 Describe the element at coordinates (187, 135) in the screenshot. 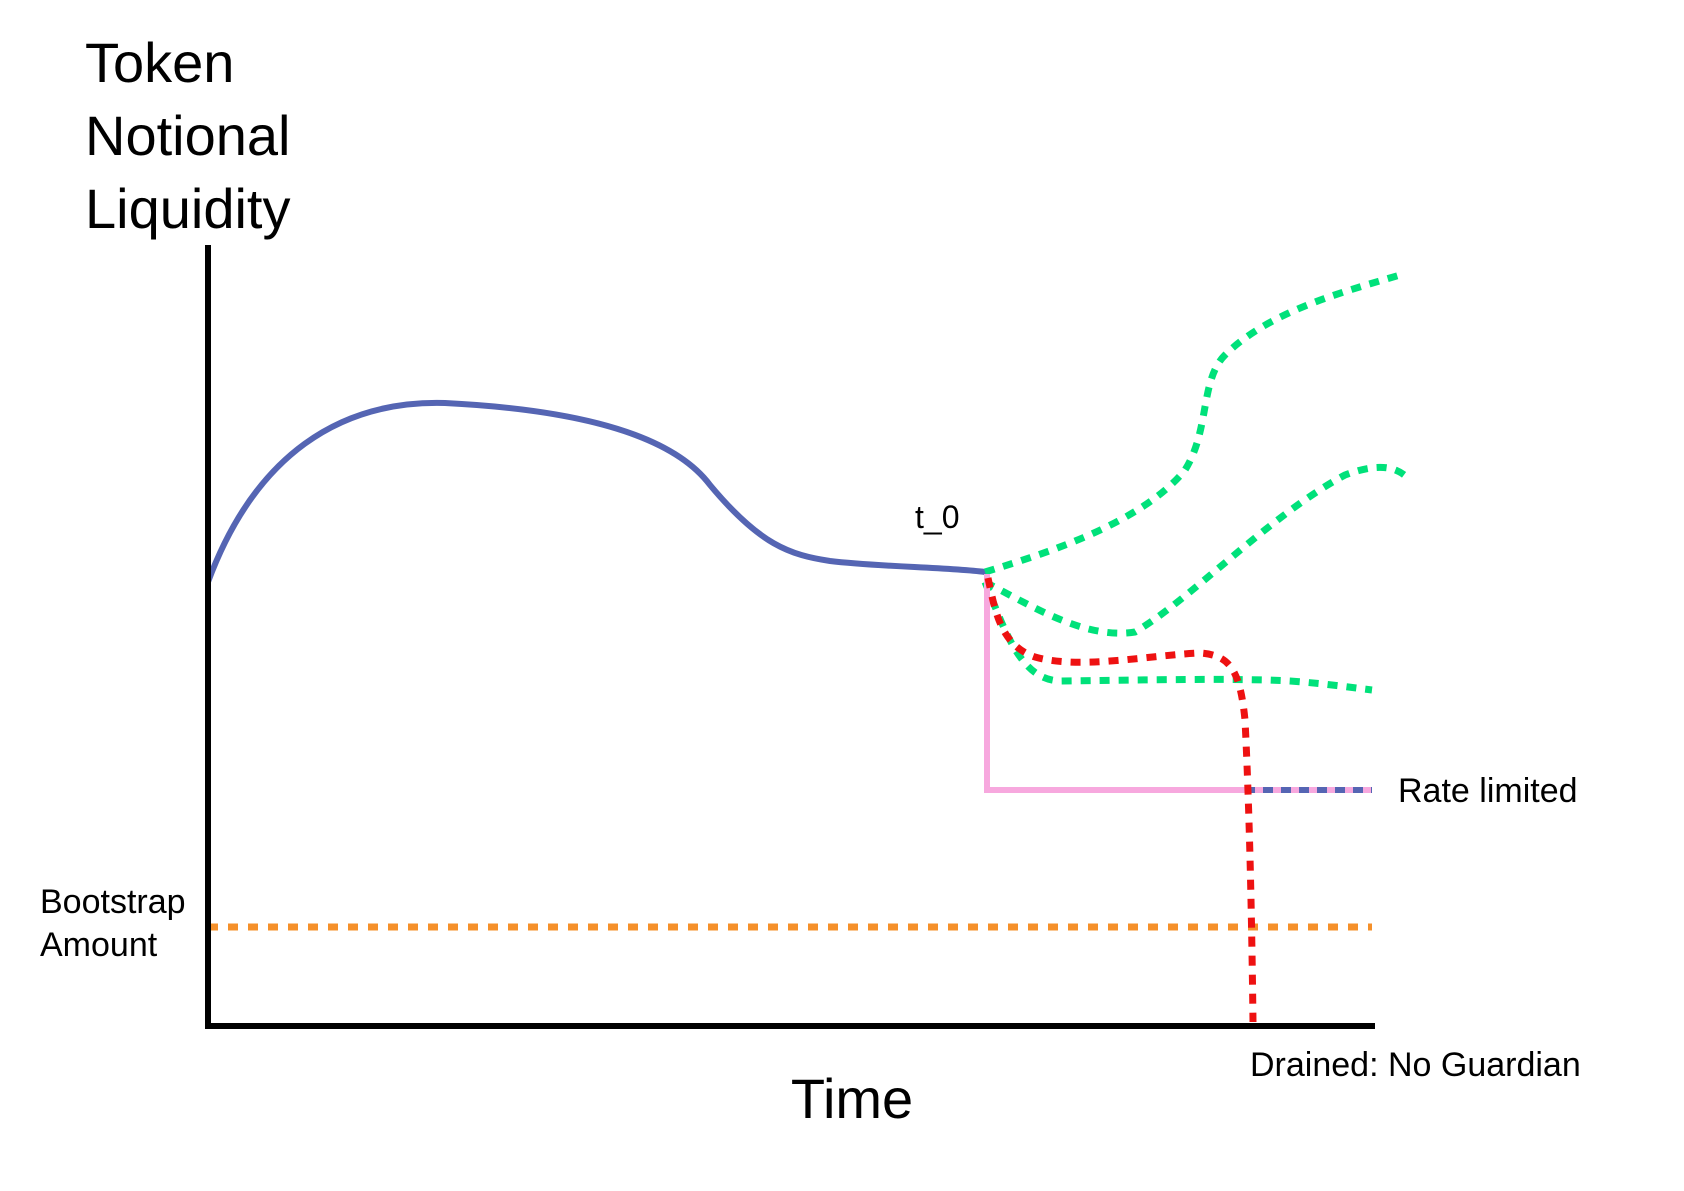

I see `y-axis-label-line-2: Notional` at that location.